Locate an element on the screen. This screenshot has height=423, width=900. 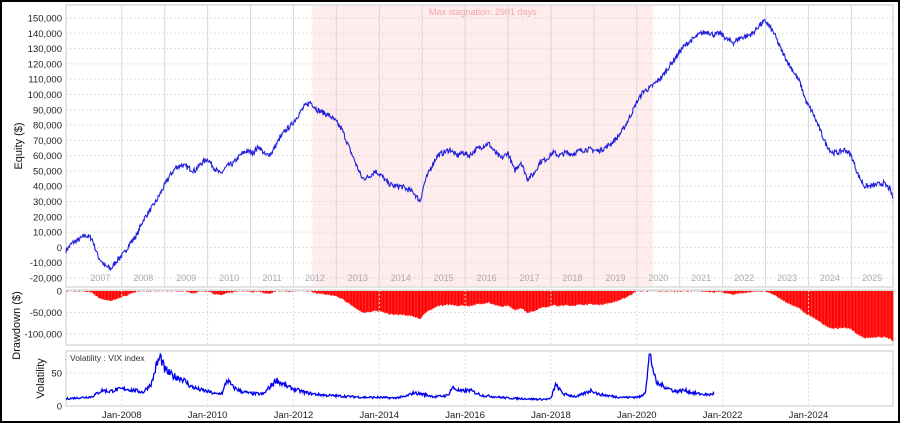
y-tick-label: 150,000 is located at coordinates (45, 19).